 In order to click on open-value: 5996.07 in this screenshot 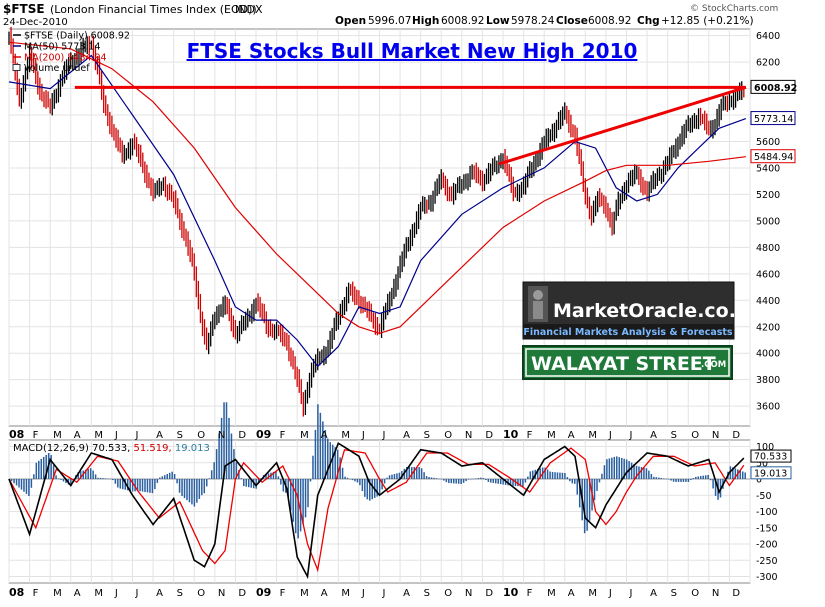, I will do `click(389, 21)`.